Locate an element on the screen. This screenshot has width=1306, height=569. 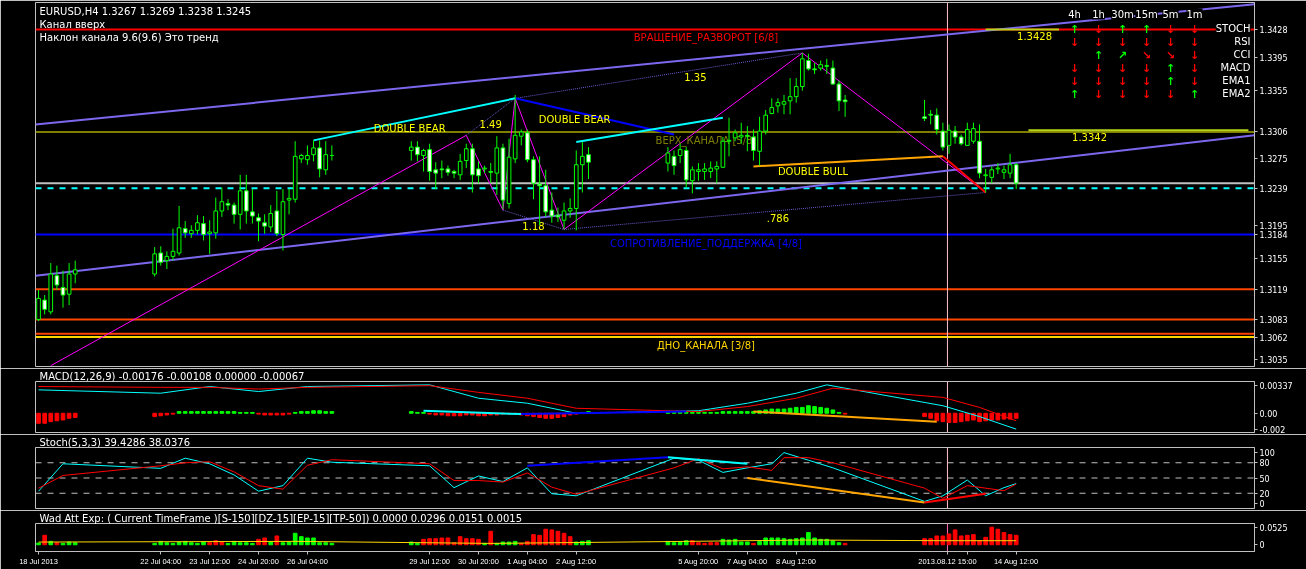
category-label: 1m is located at coordinates (1194, 14).